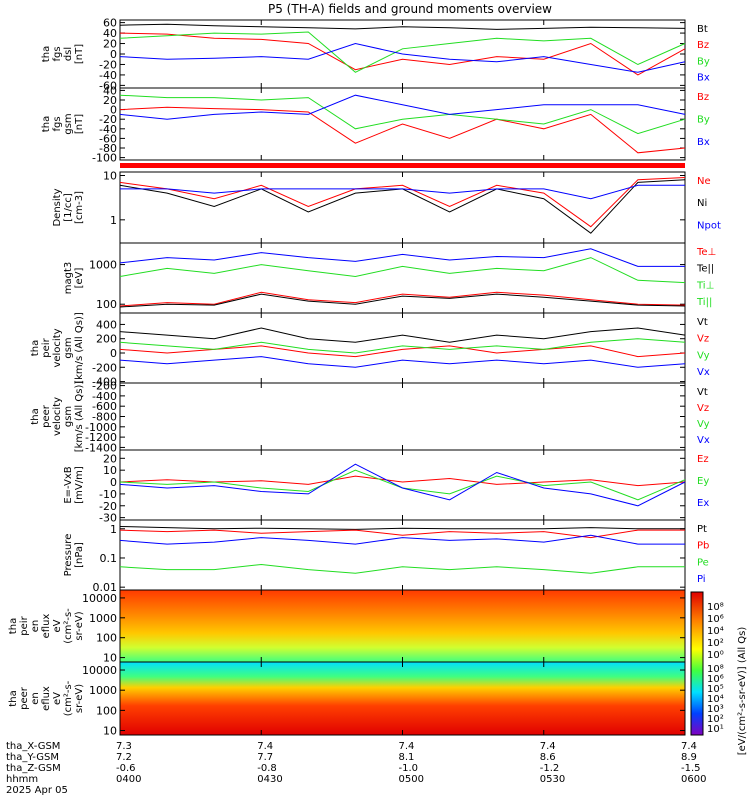 The height and width of the screenshot is (800, 750). Describe the element at coordinates (715, 655) in the screenshot. I see `colorbar-tick: 10⁰` at that location.